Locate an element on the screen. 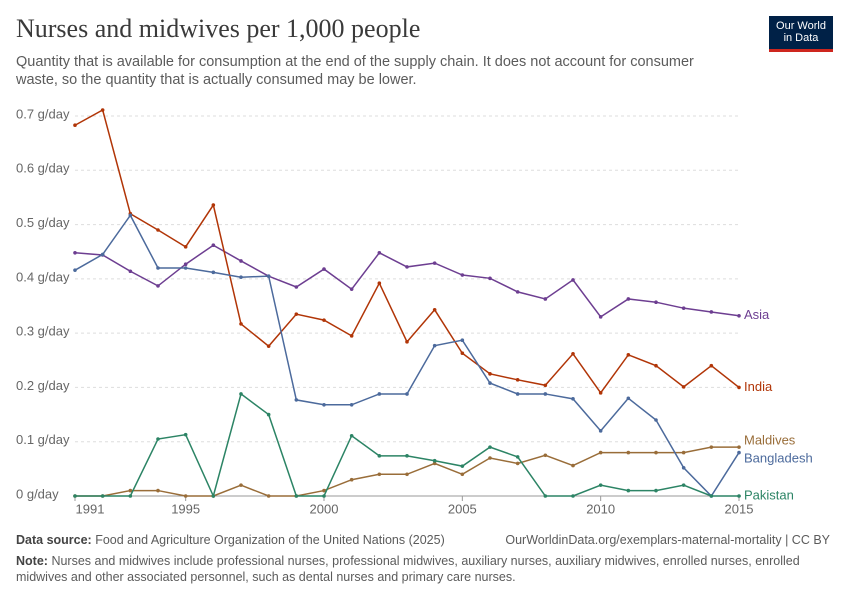 The image size is (850, 600). x-tick-label: 2010 is located at coordinates (600, 508).